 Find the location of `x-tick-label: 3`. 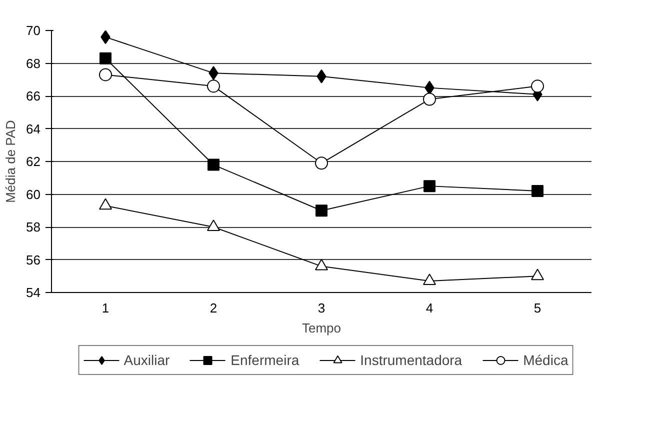

x-tick-label: 3 is located at coordinates (322, 308).